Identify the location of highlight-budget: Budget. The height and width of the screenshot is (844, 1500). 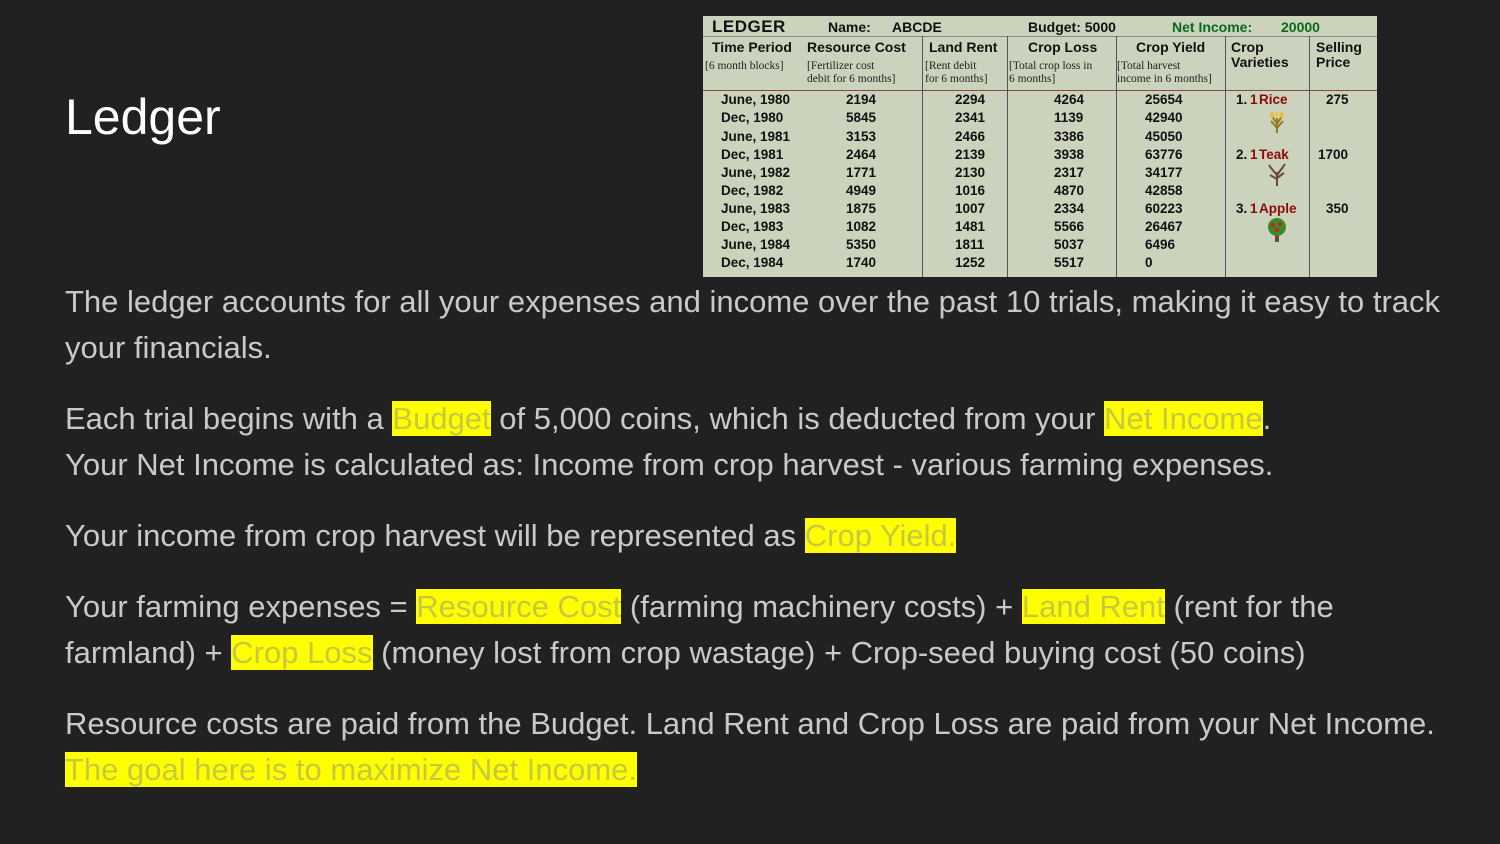
(441, 418).